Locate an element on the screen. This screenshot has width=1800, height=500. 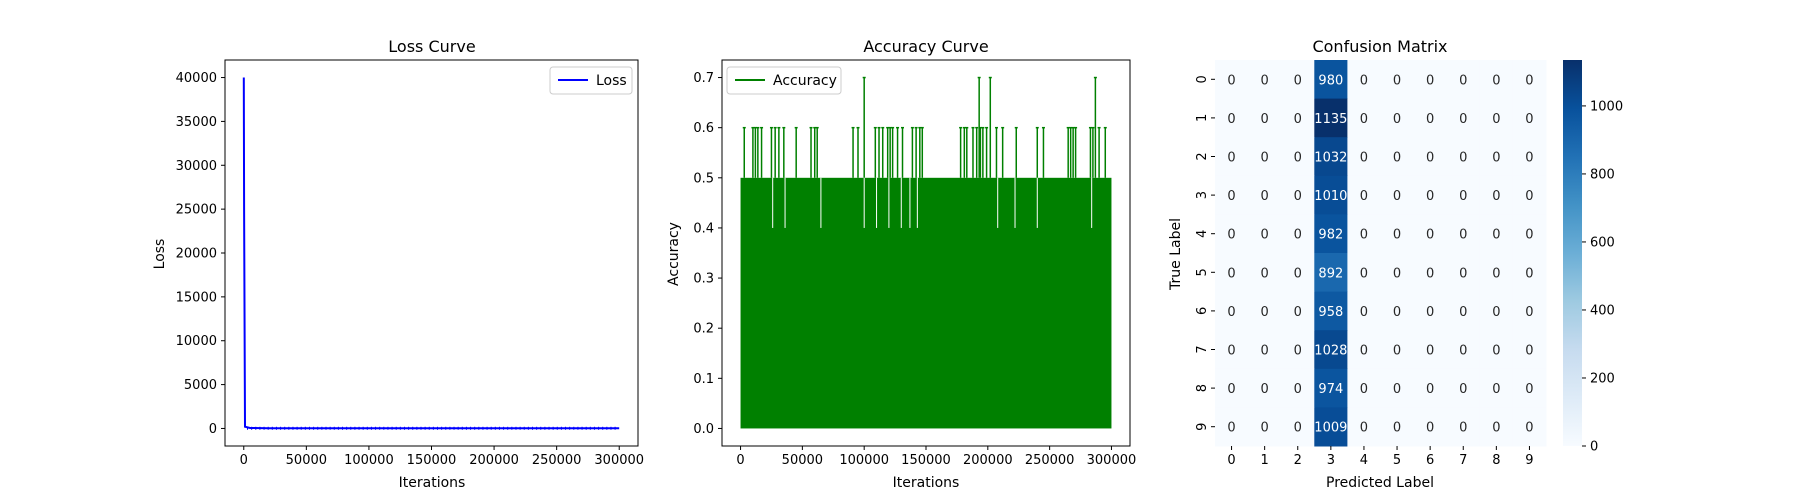
matrix-x-tick-label: 3 is located at coordinates (1331, 460).